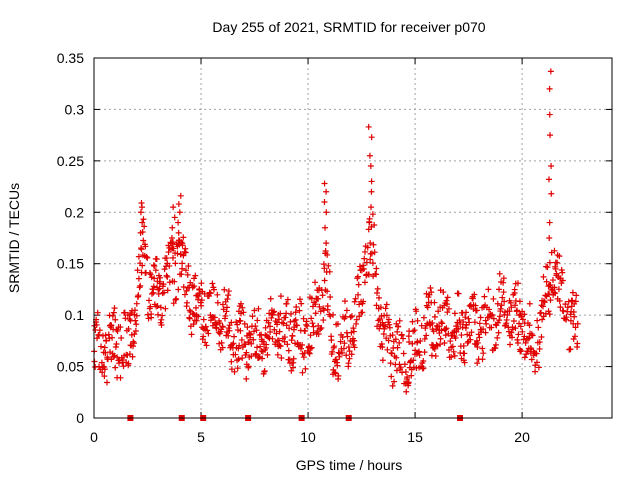  I want to click on y-tick-label: 0.35, so click(70, 58).